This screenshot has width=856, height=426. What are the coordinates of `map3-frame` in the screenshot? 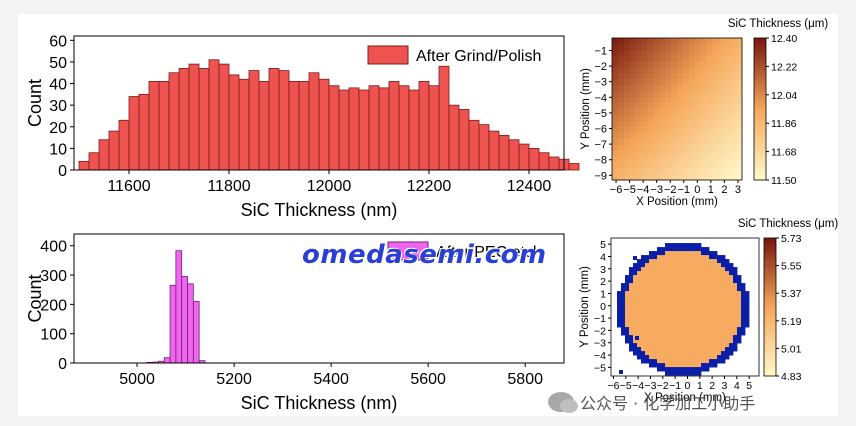 It's located at (677, 109).